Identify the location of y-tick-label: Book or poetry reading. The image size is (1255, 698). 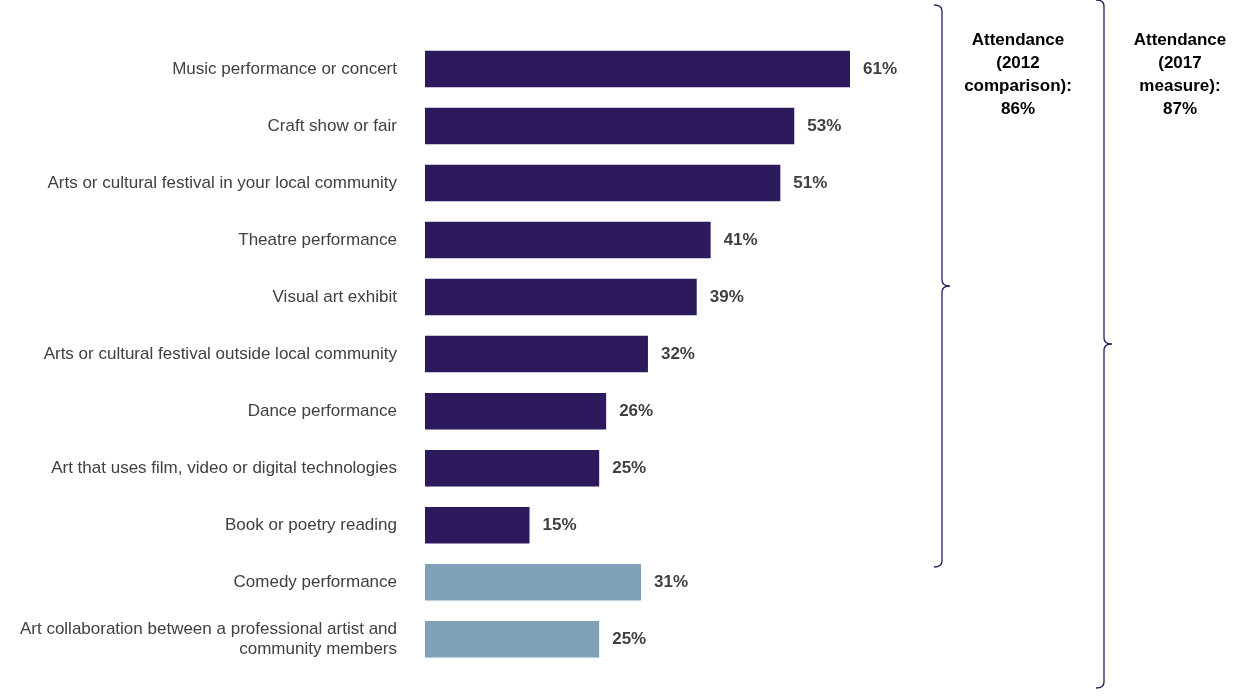
(311, 524).